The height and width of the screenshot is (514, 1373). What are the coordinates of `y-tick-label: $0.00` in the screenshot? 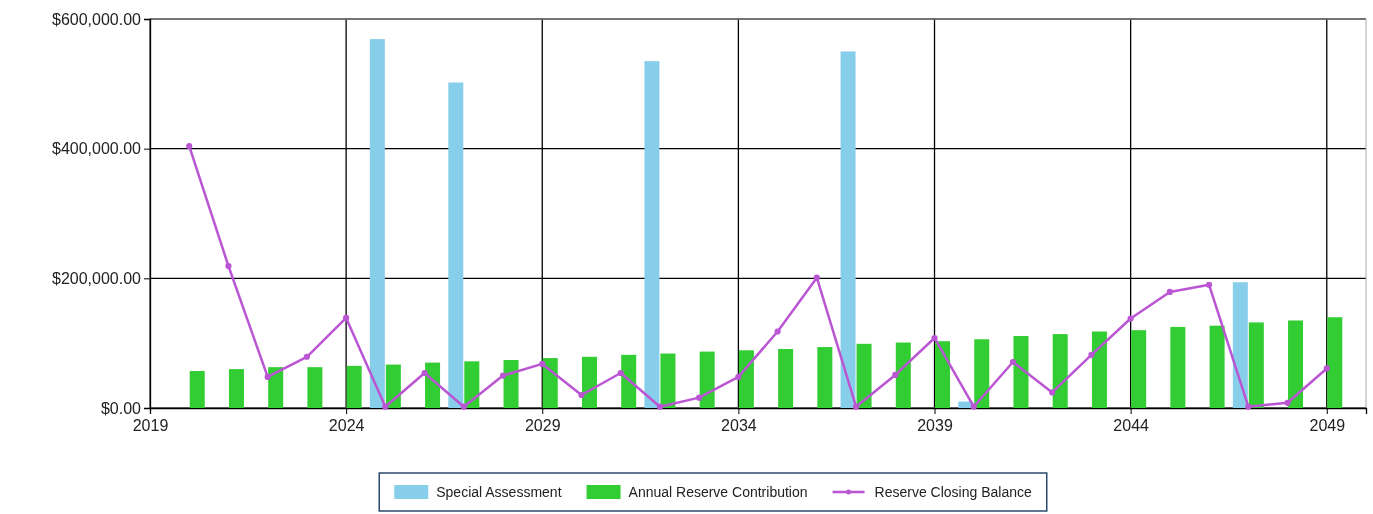 It's located at (121, 408).